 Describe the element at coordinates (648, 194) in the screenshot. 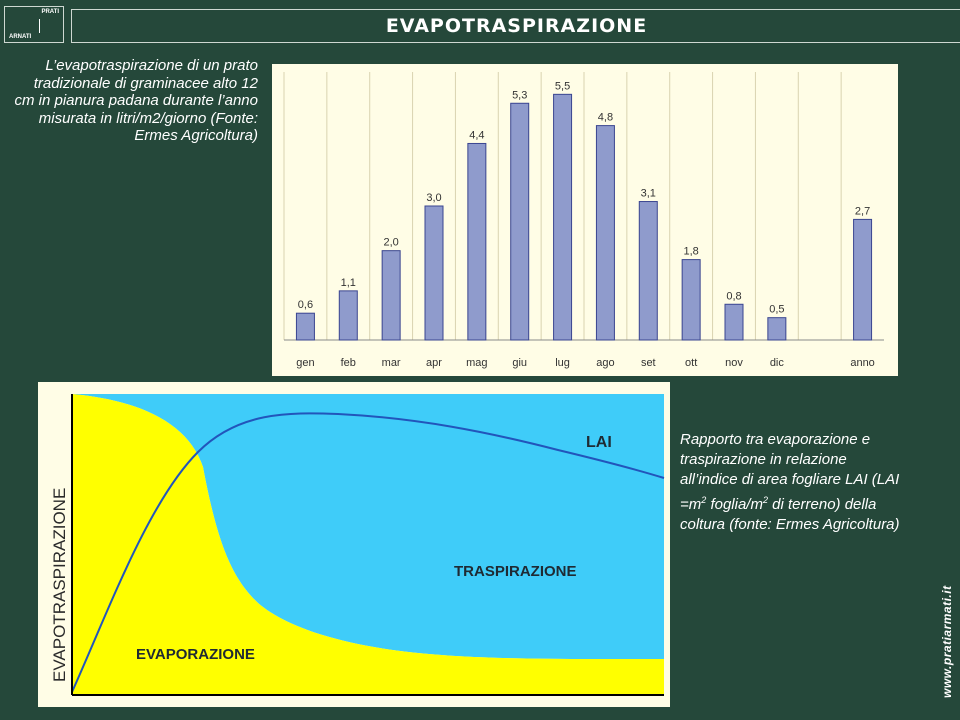

I see `bar-value-label: 3,1` at that location.